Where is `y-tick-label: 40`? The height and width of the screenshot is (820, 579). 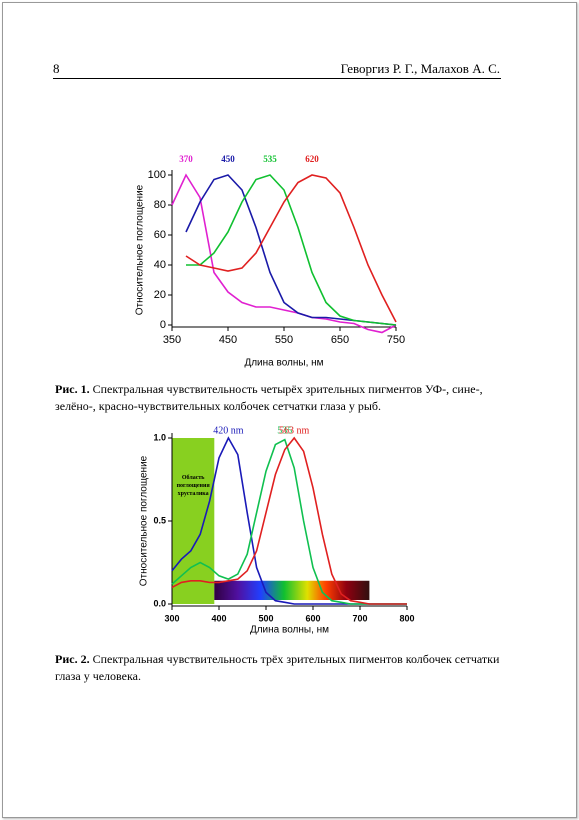
y-tick-label: 40 is located at coordinates (160, 265).